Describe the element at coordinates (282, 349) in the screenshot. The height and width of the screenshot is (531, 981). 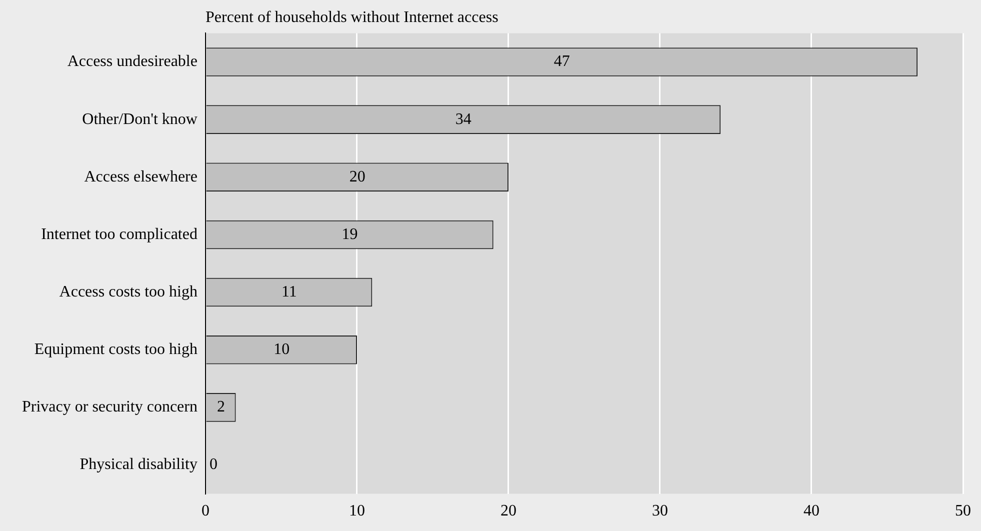
I see `data-label: 10` at that location.